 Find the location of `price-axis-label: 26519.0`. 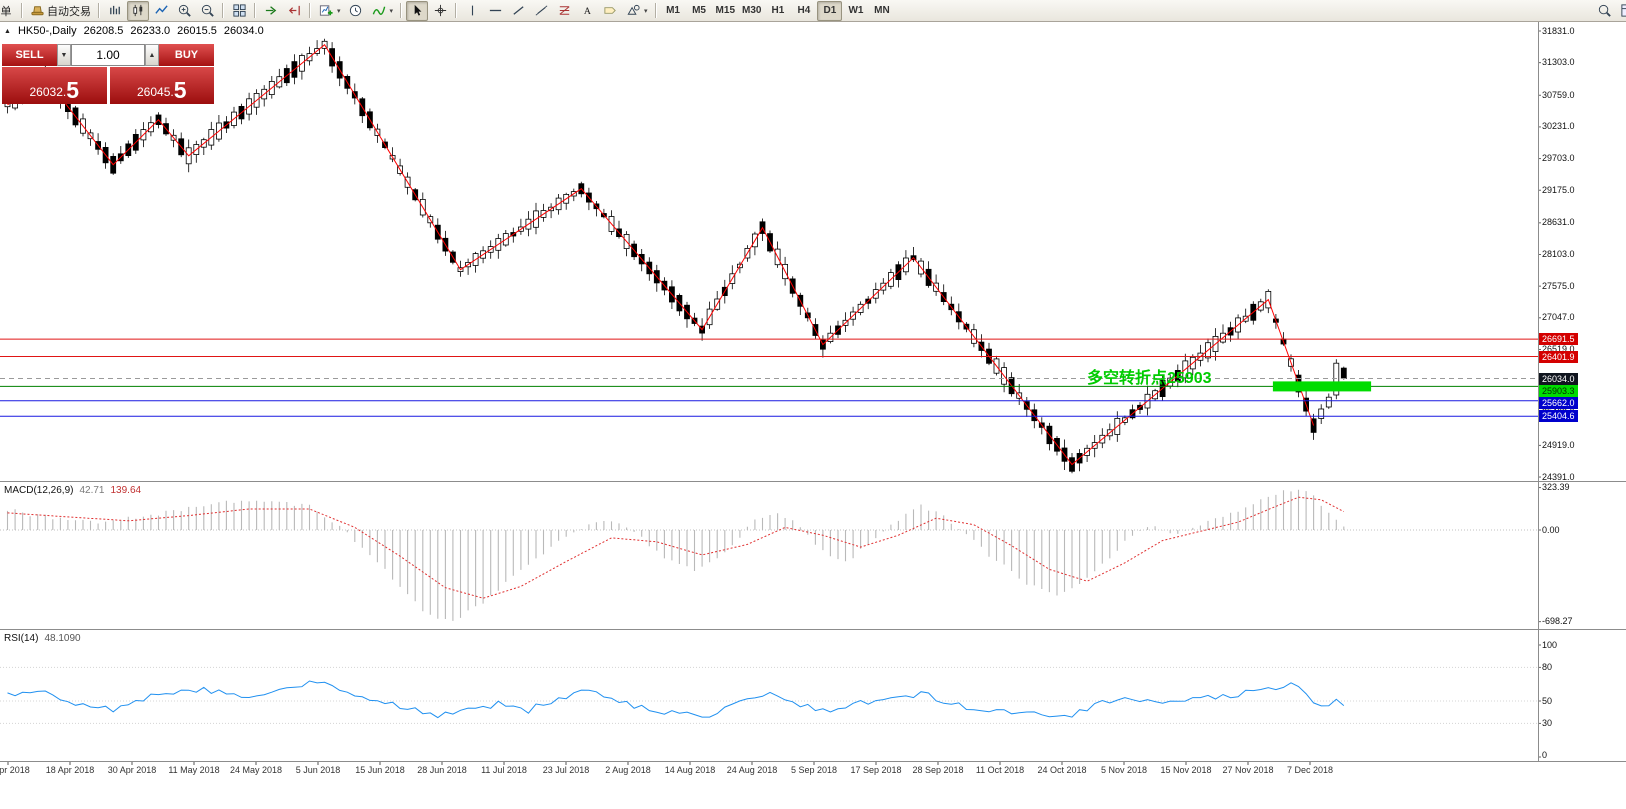

price-axis-label: 26519.0 is located at coordinates (1558, 349).